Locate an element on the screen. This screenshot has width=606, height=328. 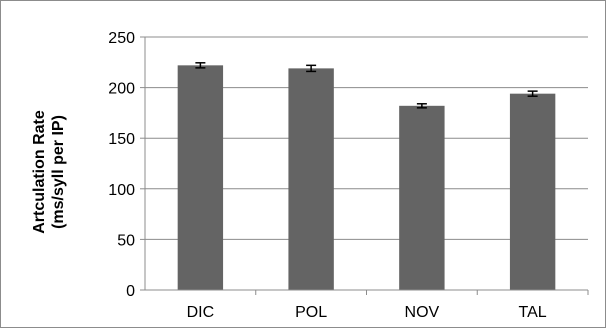
x-tick-labels: DIC POL NOV TAL is located at coordinates (367, 312).